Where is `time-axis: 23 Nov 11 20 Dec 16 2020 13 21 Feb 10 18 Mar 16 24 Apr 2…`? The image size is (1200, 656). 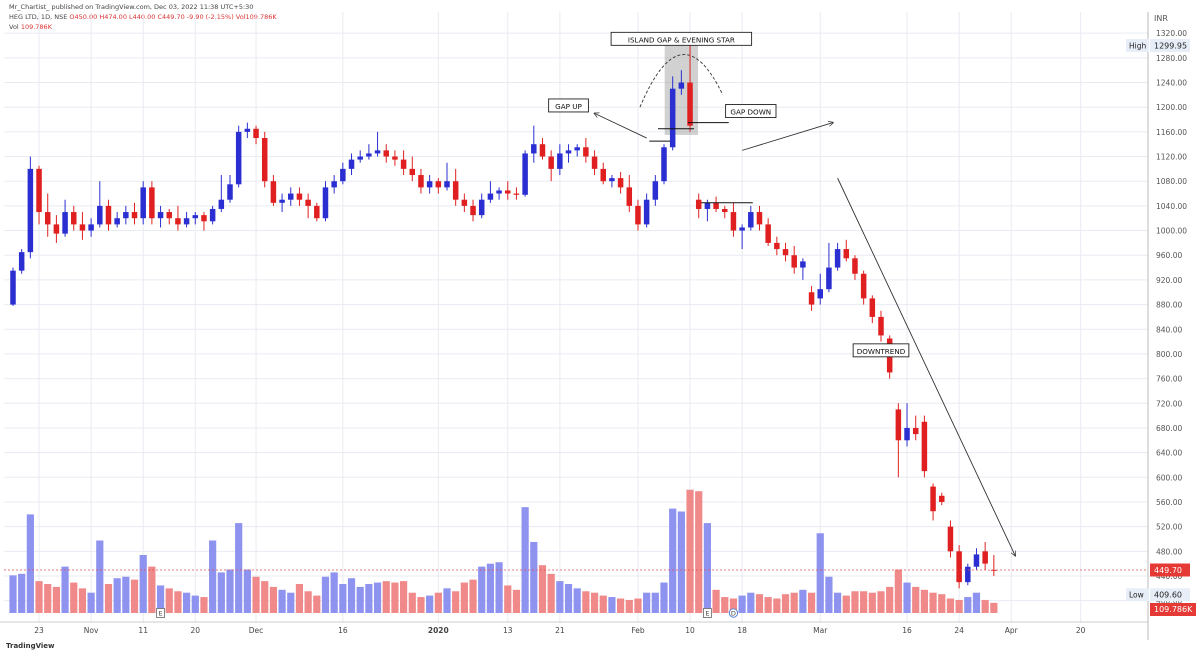 time-axis: 23 Nov 11 20 Dec 16 2020 13 21 Feb 10 18 Mar 16 24 Apr 2… is located at coordinates (574, 628).